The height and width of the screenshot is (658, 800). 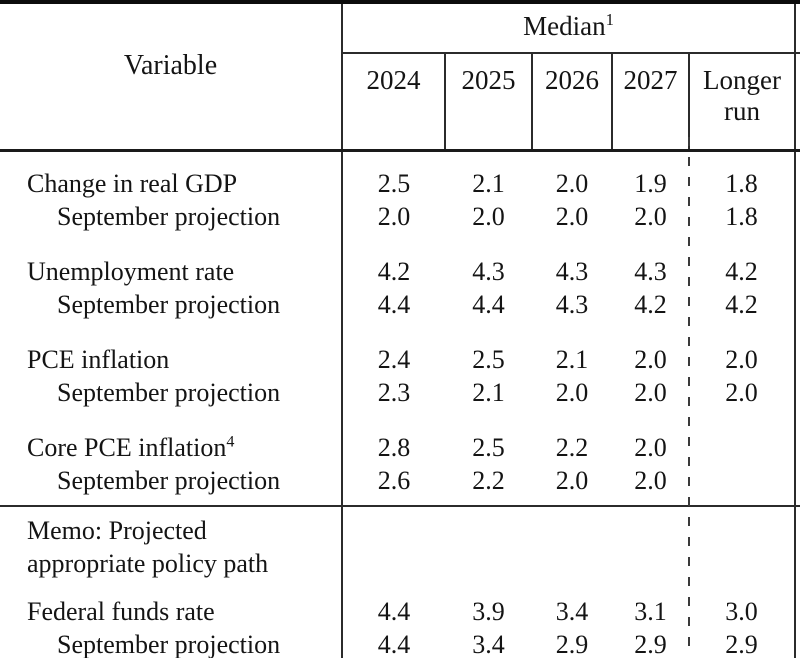 I want to click on cell-2024: 2.8, so click(x=394, y=447).